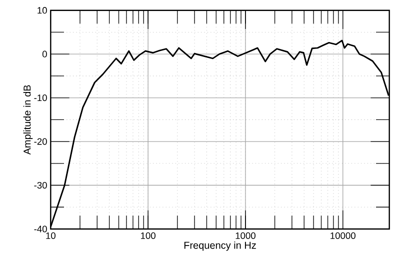 The height and width of the screenshot is (269, 400). What do you see at coordinates (343, 235) in the screenshot?
I see `x-tick-label: 10000` at bounding box center [343, 235].